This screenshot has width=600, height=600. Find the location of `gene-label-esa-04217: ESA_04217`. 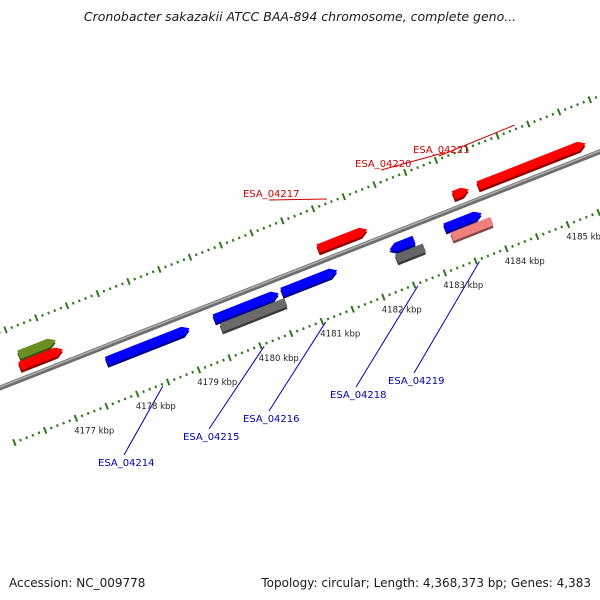

gene-label-esa-04217: ESA_04217 is located at coordinates (271, 194).